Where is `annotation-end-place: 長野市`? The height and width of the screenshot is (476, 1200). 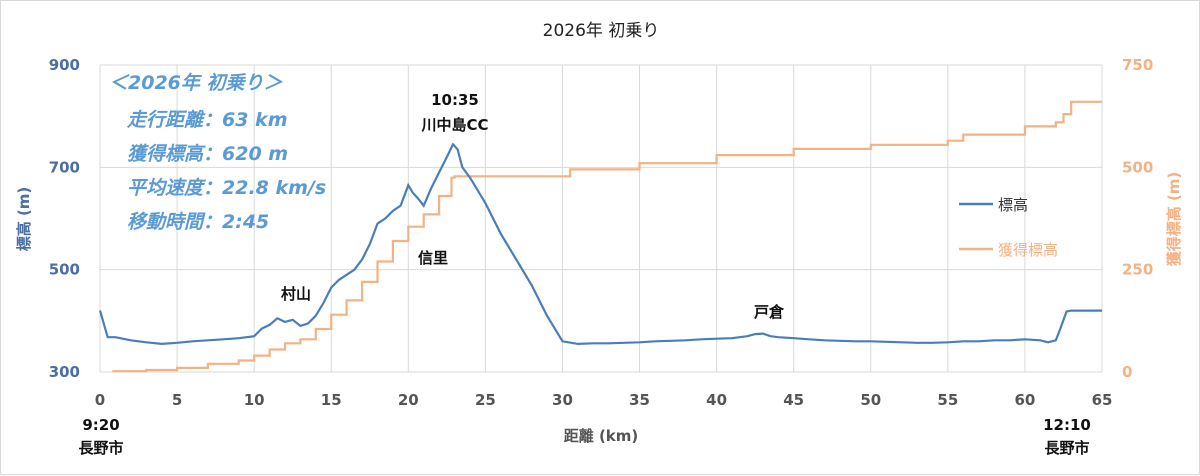 annotation-end-place: 長野市 is located at coordinates (1066, 448).